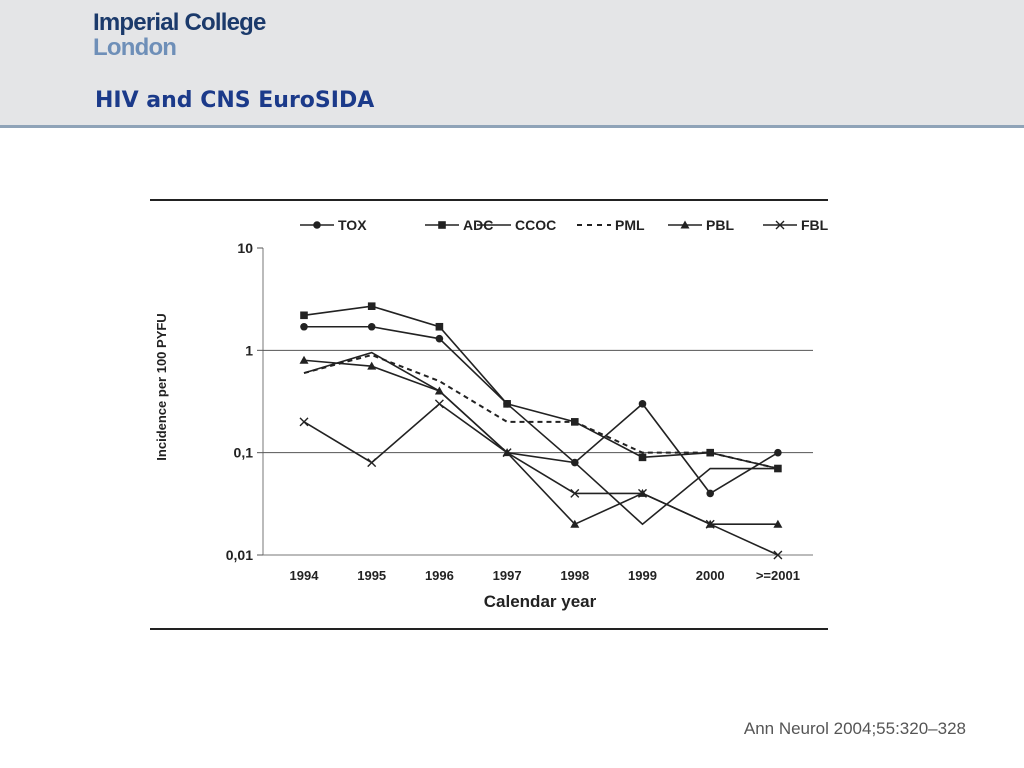 The image size is (1024, 768). I want to click on series-line-tox, so click(541, 410).